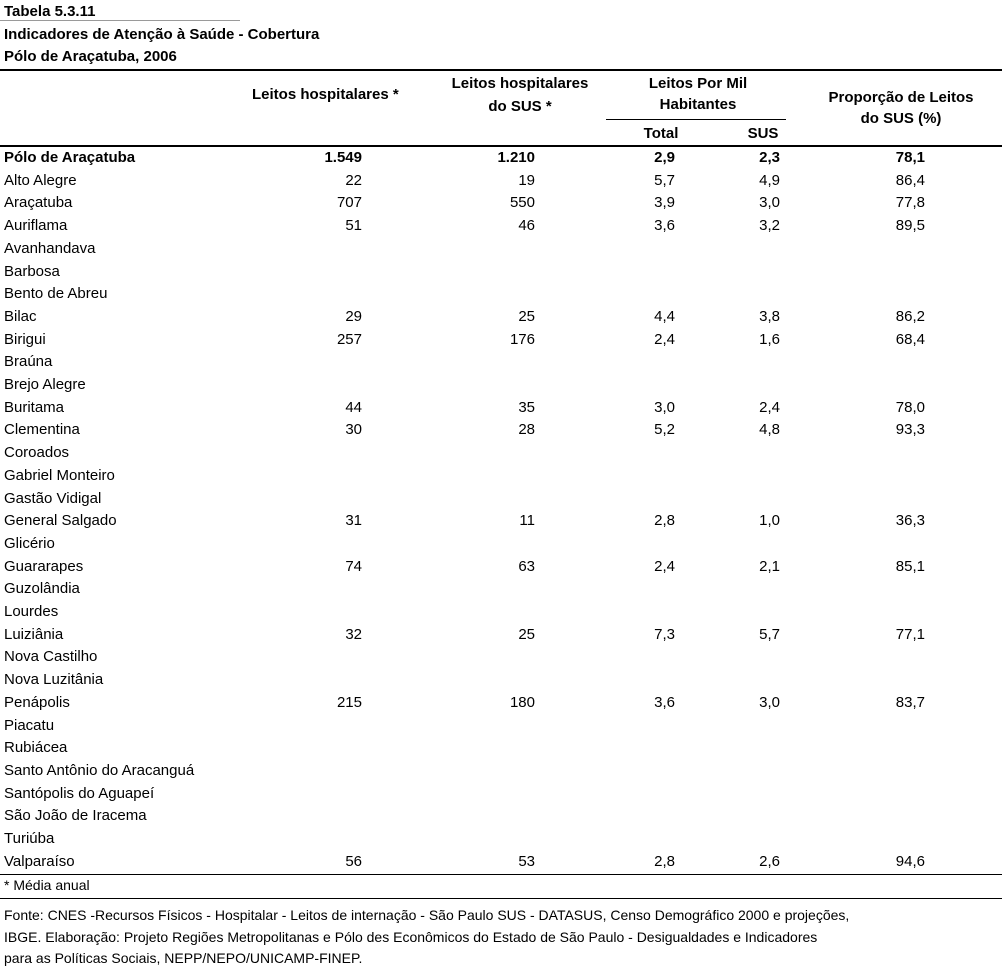 The height and width of the screenshot is (979, 1002). I want to click on municipality-name: Santópolis do Aguapeí, so click(79, 793).